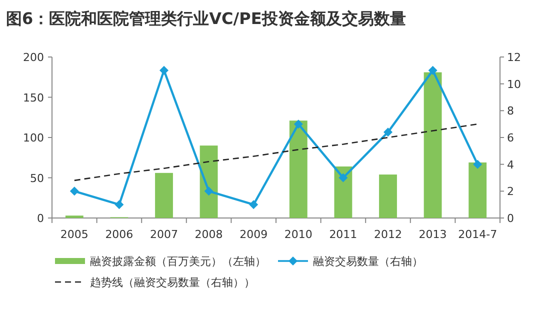  Describe the element at coordinates (343, 234) in the screenshot. I see `x-tick-label: 2011` at that location.